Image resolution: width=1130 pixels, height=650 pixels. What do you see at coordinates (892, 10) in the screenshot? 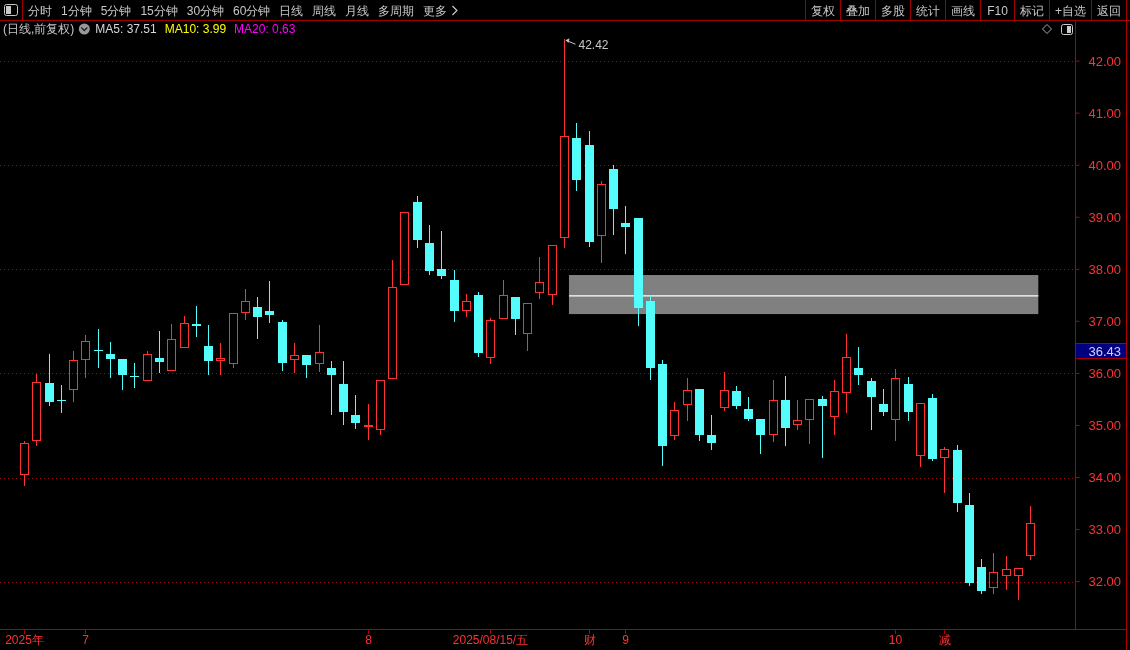
I see `text: 多股` at bounding box center [892, 10].